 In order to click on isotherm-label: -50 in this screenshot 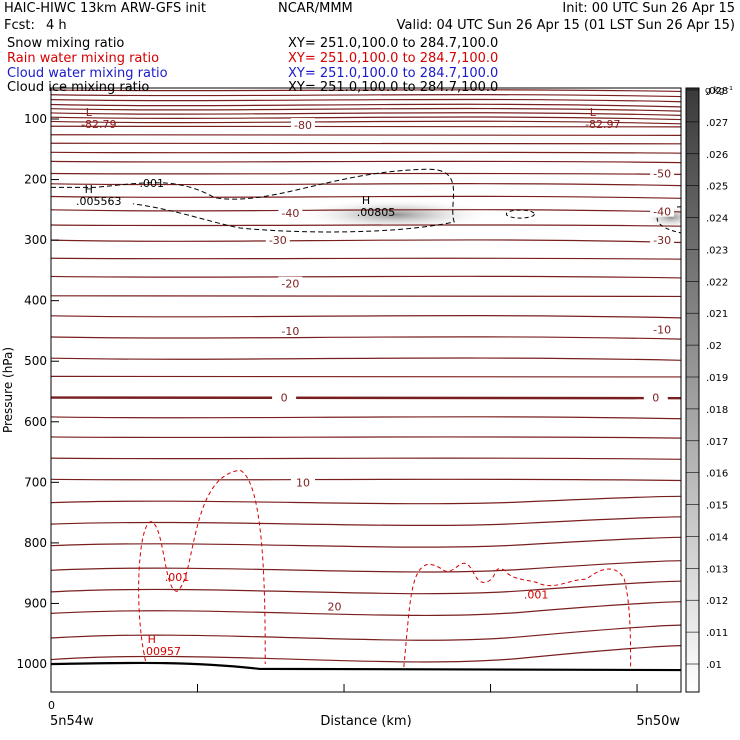, I will do `click(662, 174)`.